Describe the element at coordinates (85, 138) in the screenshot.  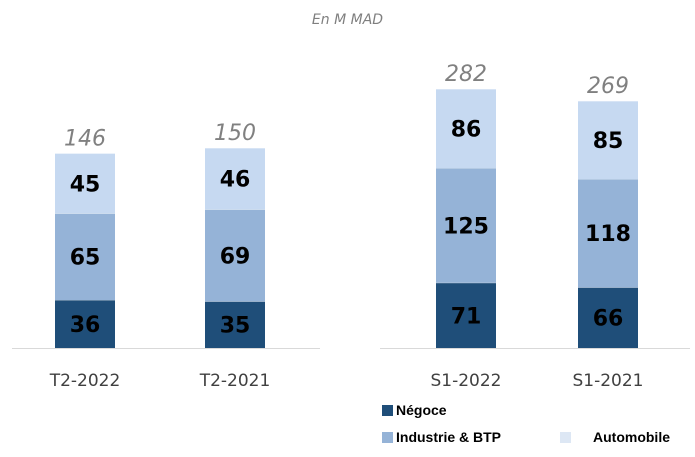
I see `total-label: 146` at that location.